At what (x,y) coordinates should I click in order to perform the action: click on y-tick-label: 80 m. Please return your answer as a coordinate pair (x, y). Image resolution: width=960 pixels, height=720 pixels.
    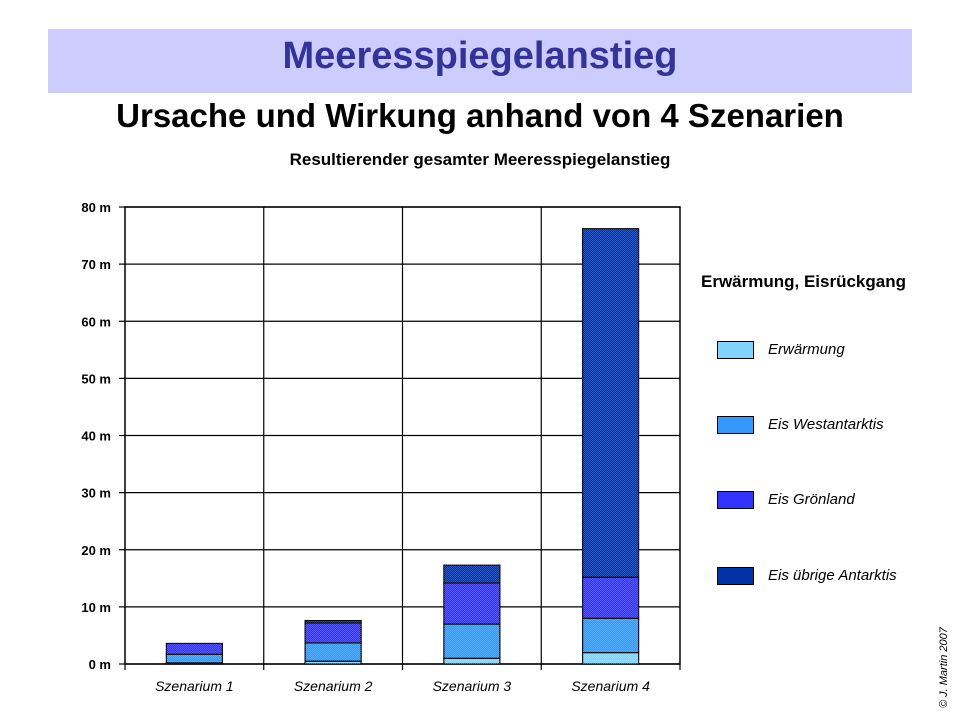
    Looking at the image, I should click on (96, 207).